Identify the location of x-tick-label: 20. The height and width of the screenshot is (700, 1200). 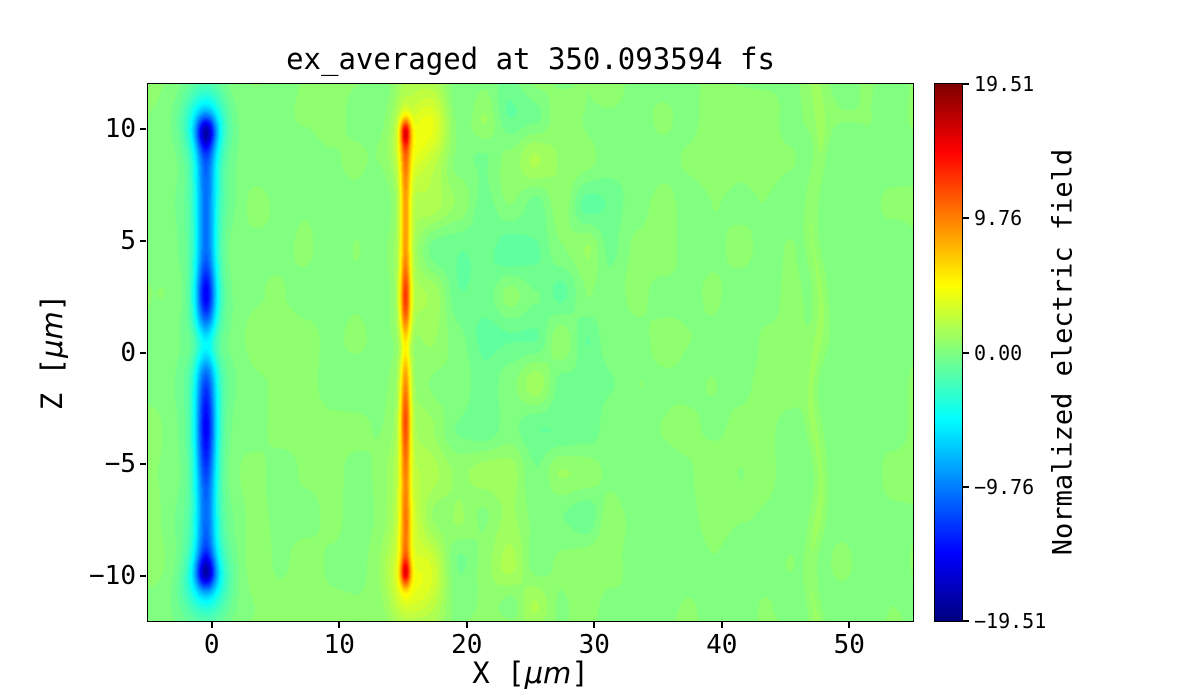
(467, 645).